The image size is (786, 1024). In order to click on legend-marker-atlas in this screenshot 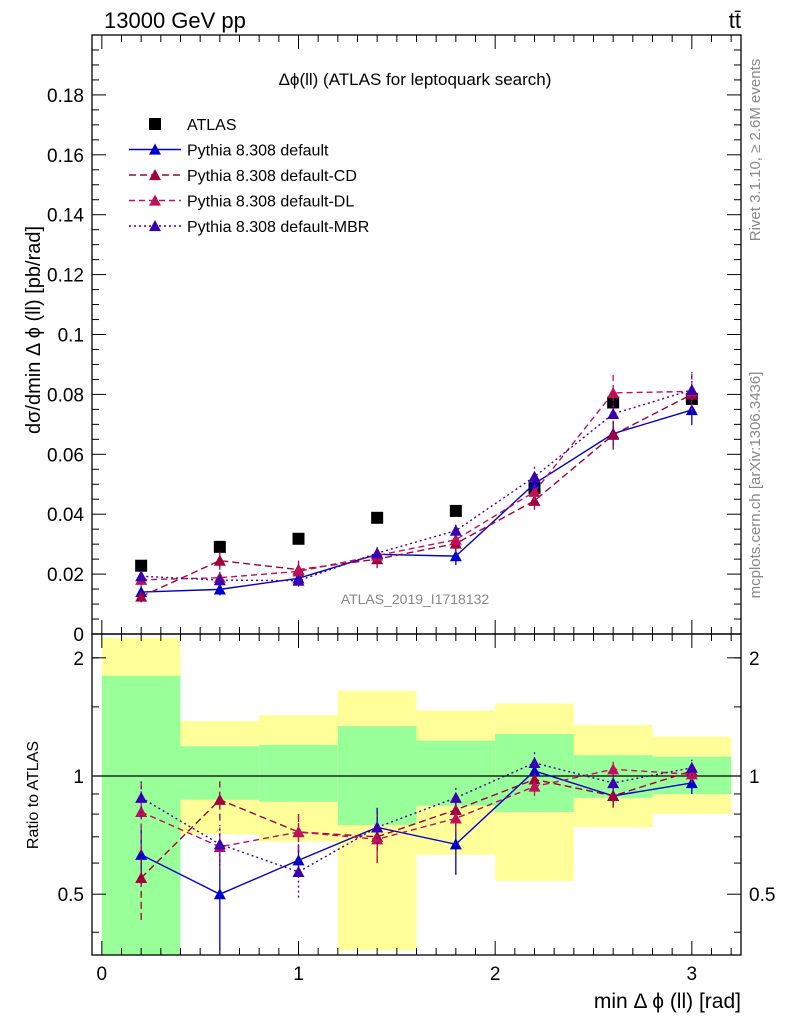, I will do `click(155, 124)`.